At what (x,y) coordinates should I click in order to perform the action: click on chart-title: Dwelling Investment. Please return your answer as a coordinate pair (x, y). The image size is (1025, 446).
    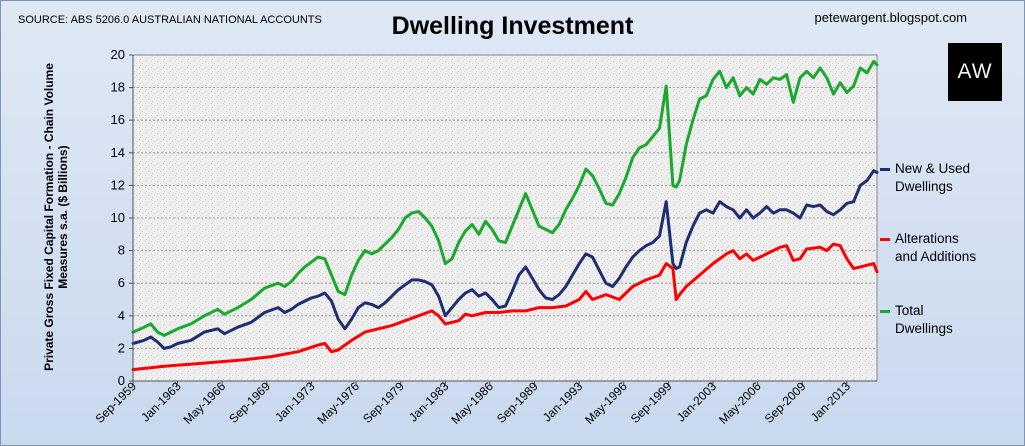
    Looking at the image, I should click on (512, 26).